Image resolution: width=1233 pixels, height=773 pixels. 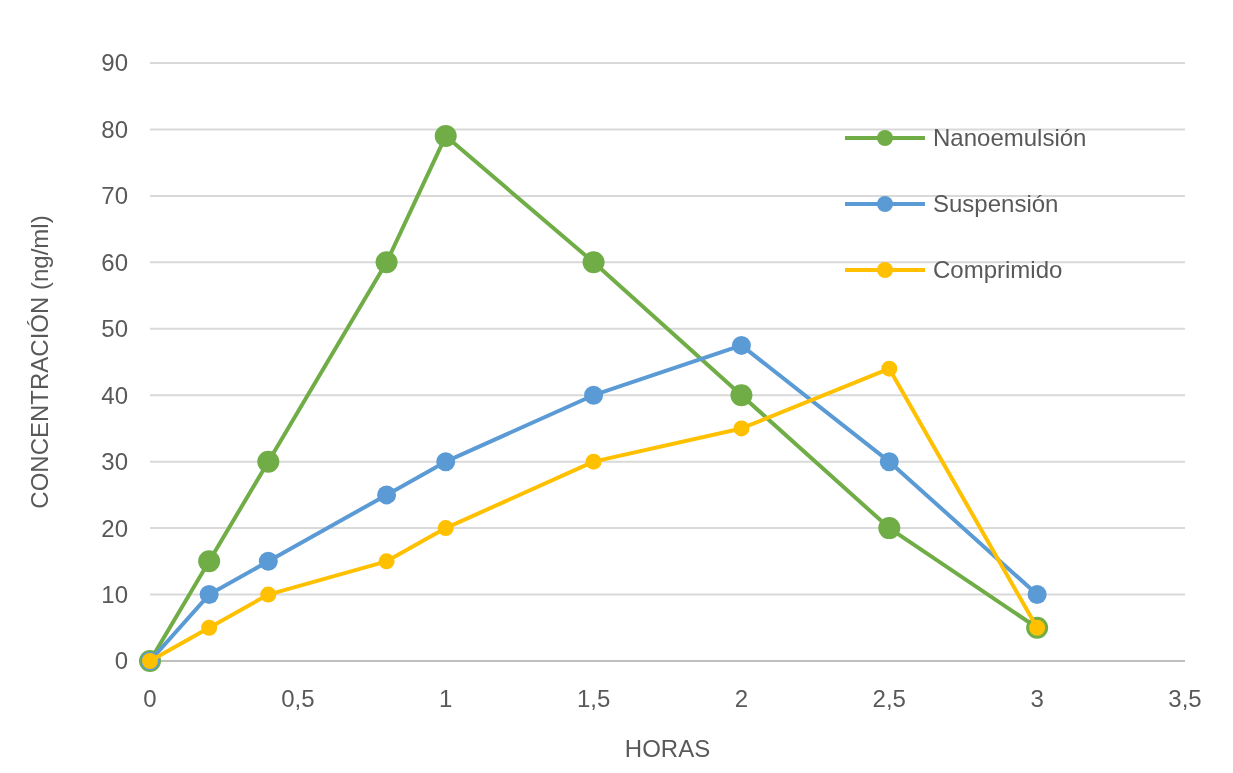 I want to click on x-tick-label: 3, so click(x=1037, y=698).